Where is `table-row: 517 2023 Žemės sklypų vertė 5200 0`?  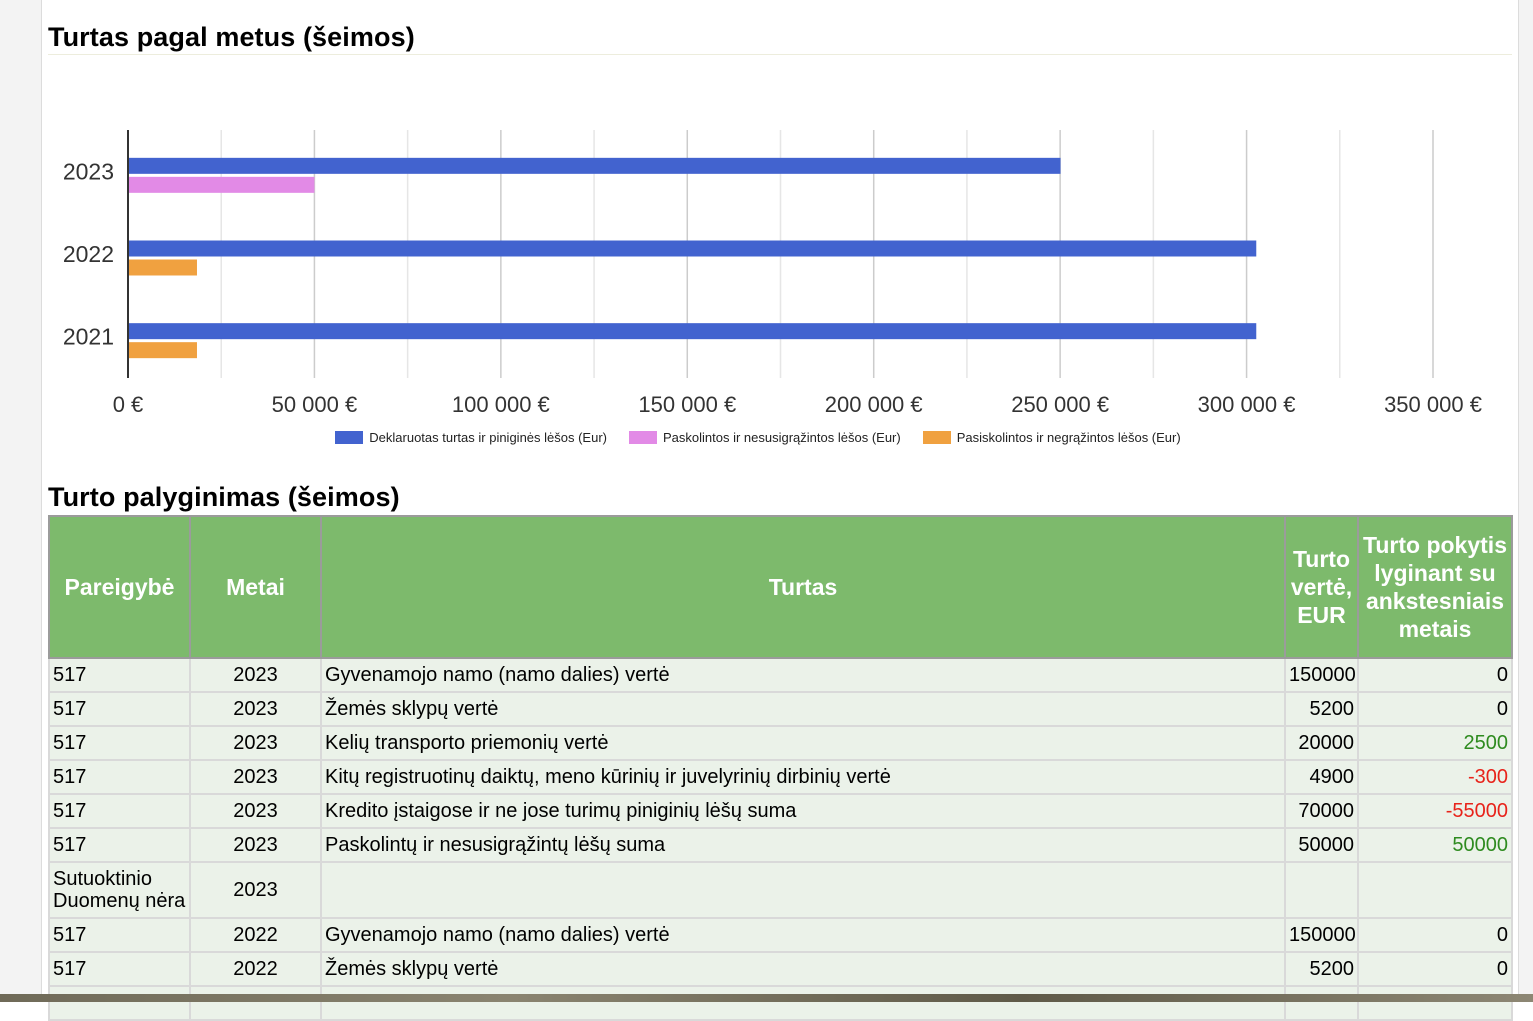 table-row: 517 2023 Žemės sklypų vertė 5200 0 is located at coordinates (780, 709).